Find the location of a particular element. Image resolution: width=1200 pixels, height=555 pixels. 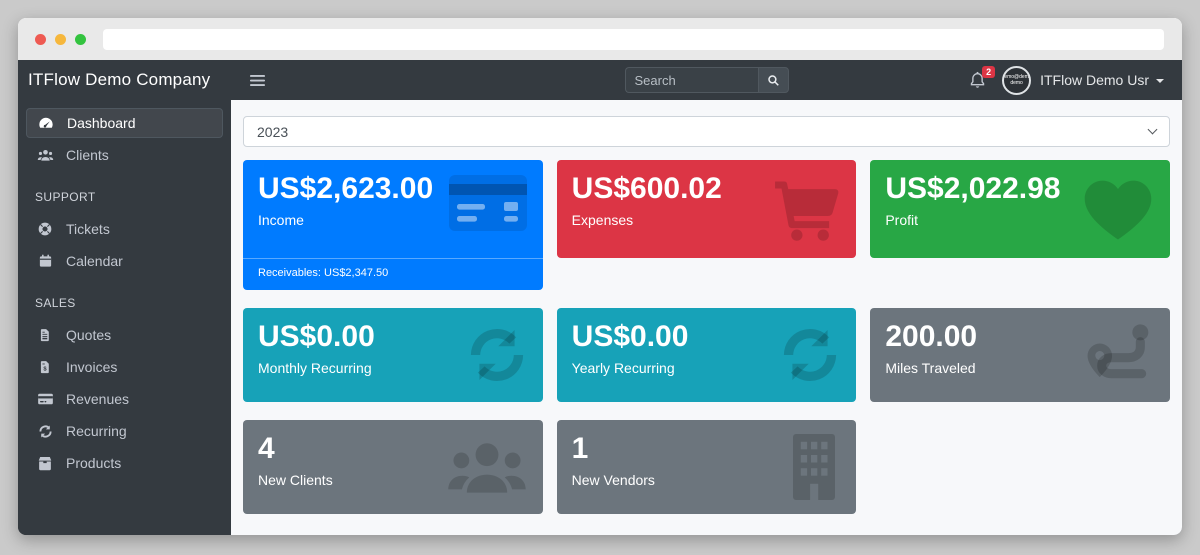

card-value: 4 is located at coordinates (266, 448).